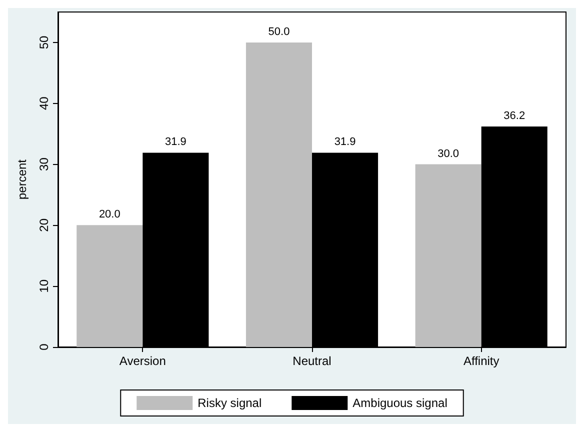 Image resolution: width=584 pixels, height=432 pixels. What do you see at coordinates (515, 116) in the screenshot?
I see `data-label: 36.2` at bounding box center [515, 116].